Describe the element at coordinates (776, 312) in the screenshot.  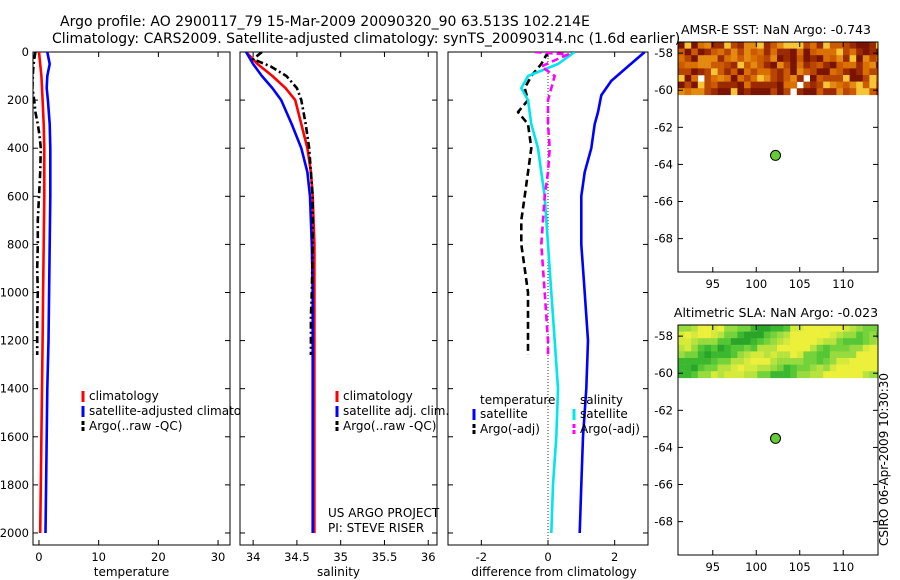
I see `map-title: Altimetric SLA: NaN Argo: -0.023` at that location.